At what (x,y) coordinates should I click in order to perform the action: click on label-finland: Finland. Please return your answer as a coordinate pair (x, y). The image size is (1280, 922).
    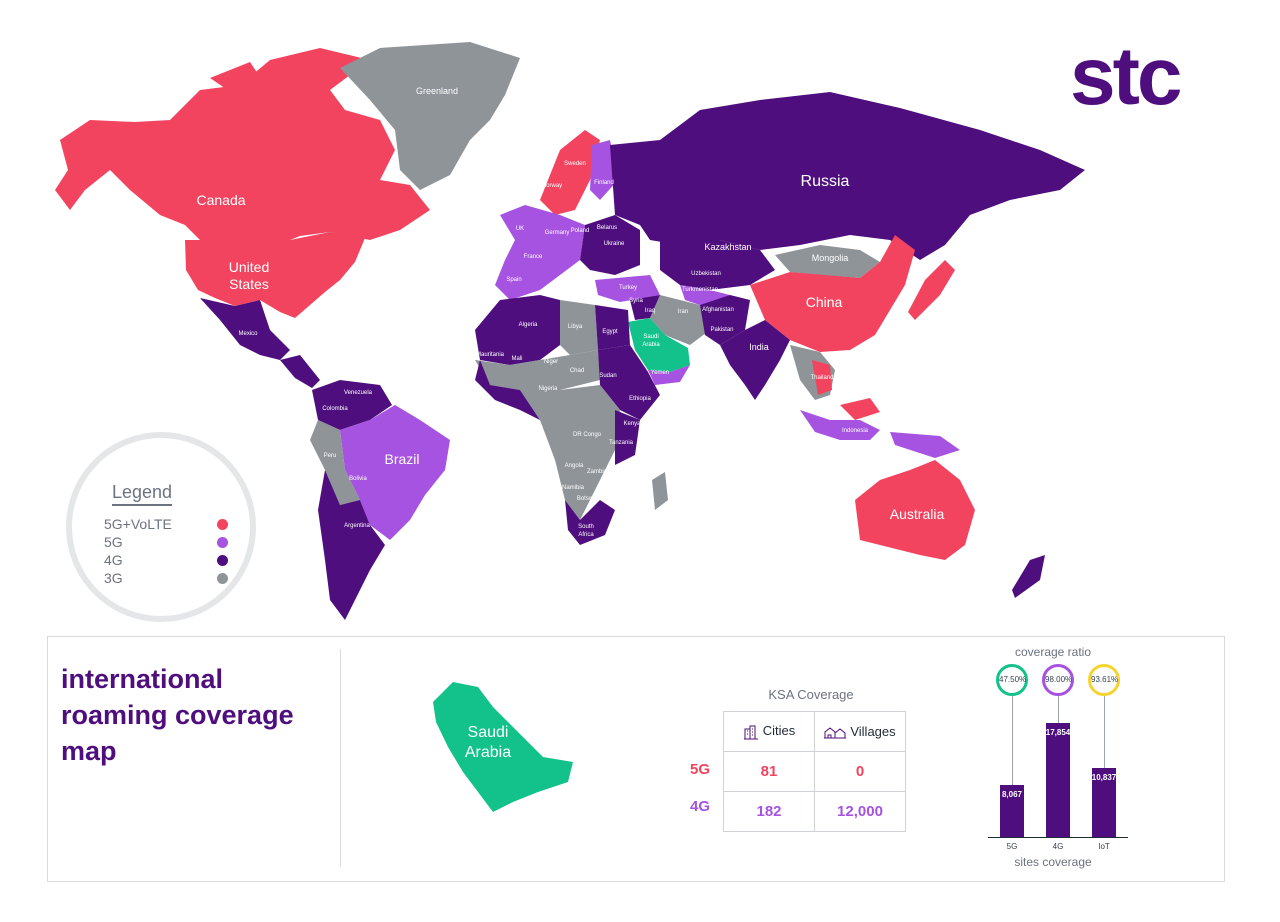
    Looking at the image, I should click on (604, 183).